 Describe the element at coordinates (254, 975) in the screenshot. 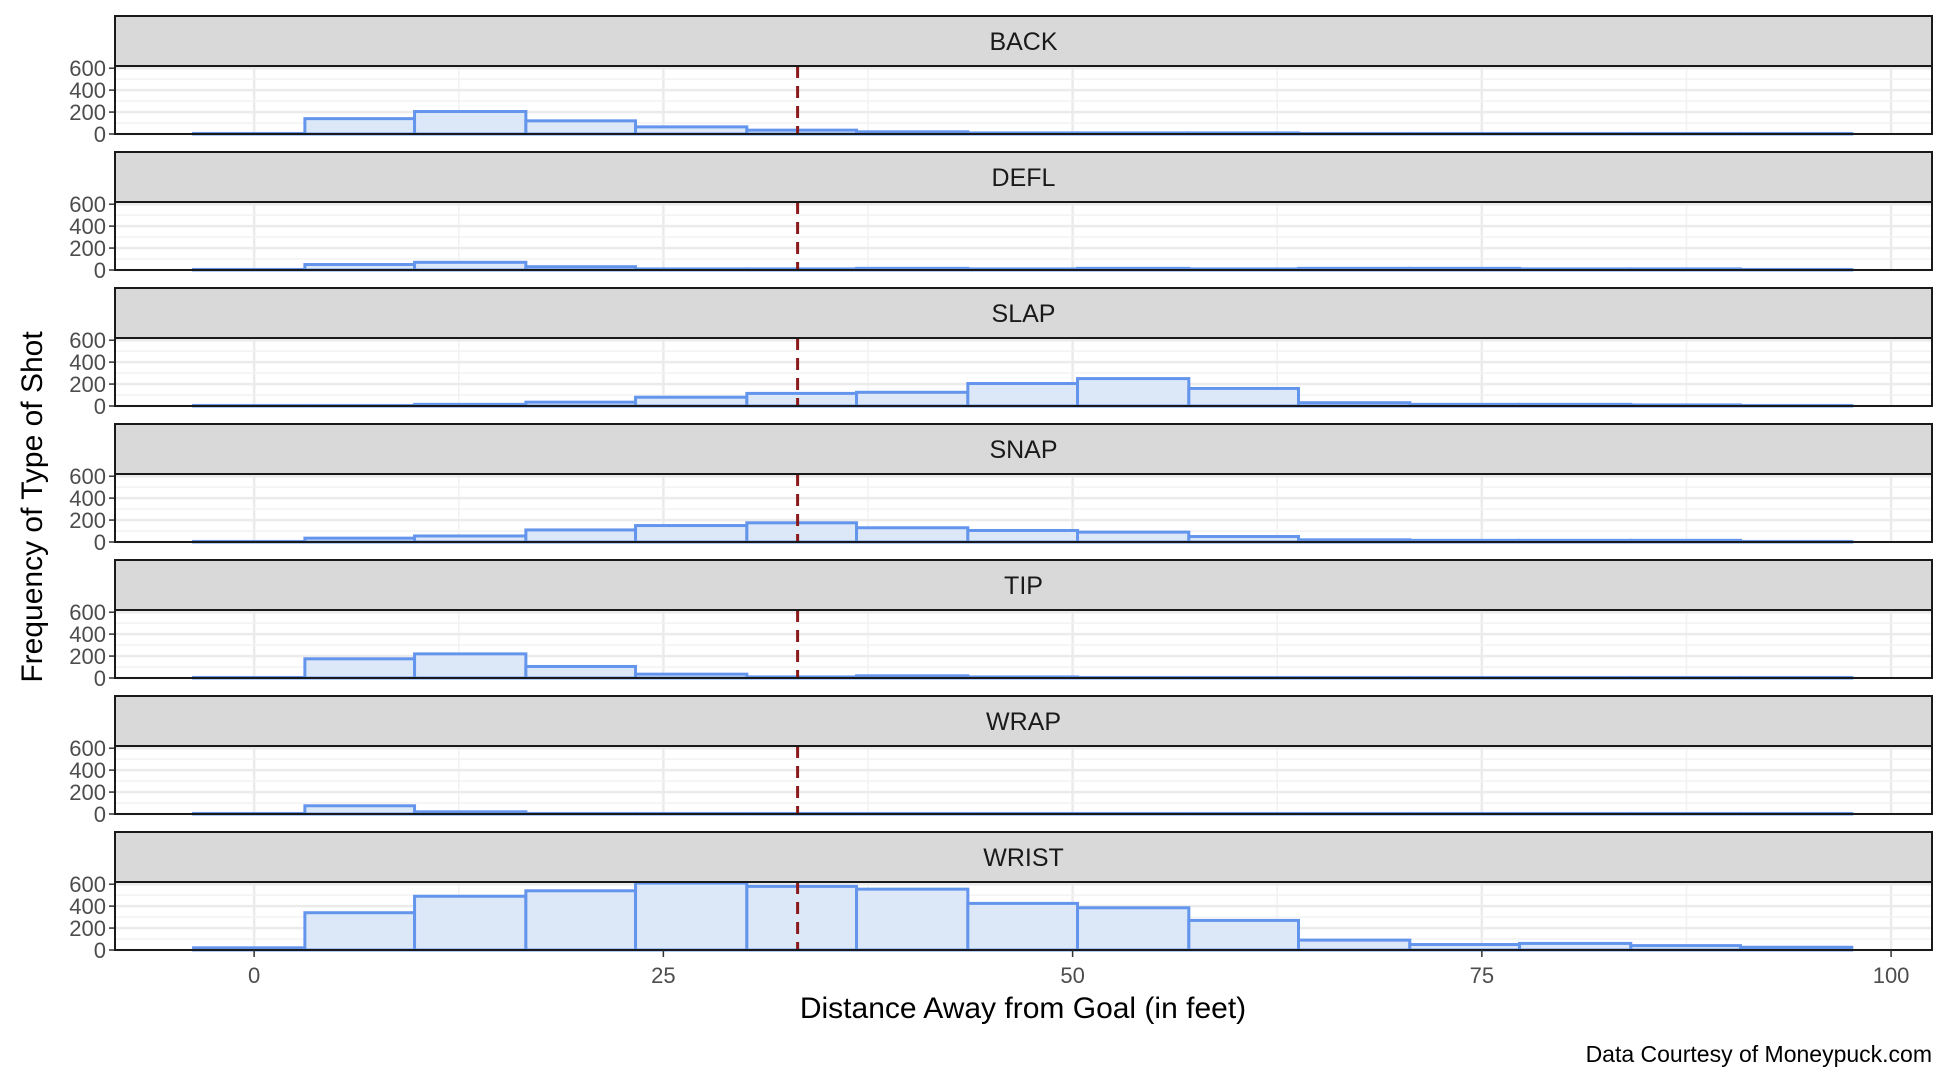

I see `x-tick-label: 0` at that location.